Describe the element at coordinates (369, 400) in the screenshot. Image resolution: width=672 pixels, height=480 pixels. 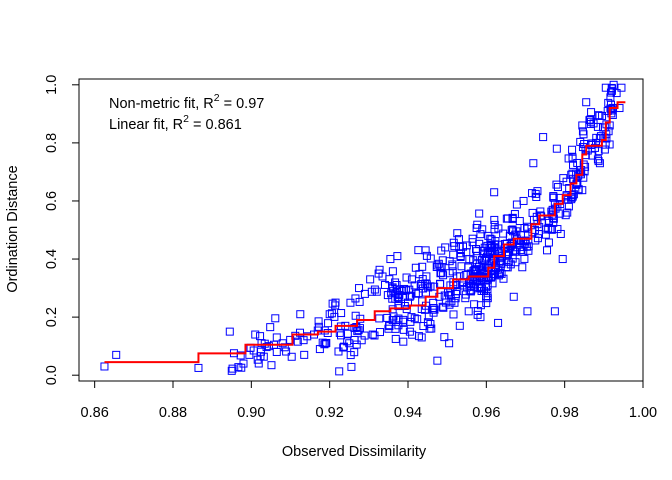
I see `x-axis: 0.86 0.88 0.90 0.92 0.94 0.96 0.98 1.00` at that location.